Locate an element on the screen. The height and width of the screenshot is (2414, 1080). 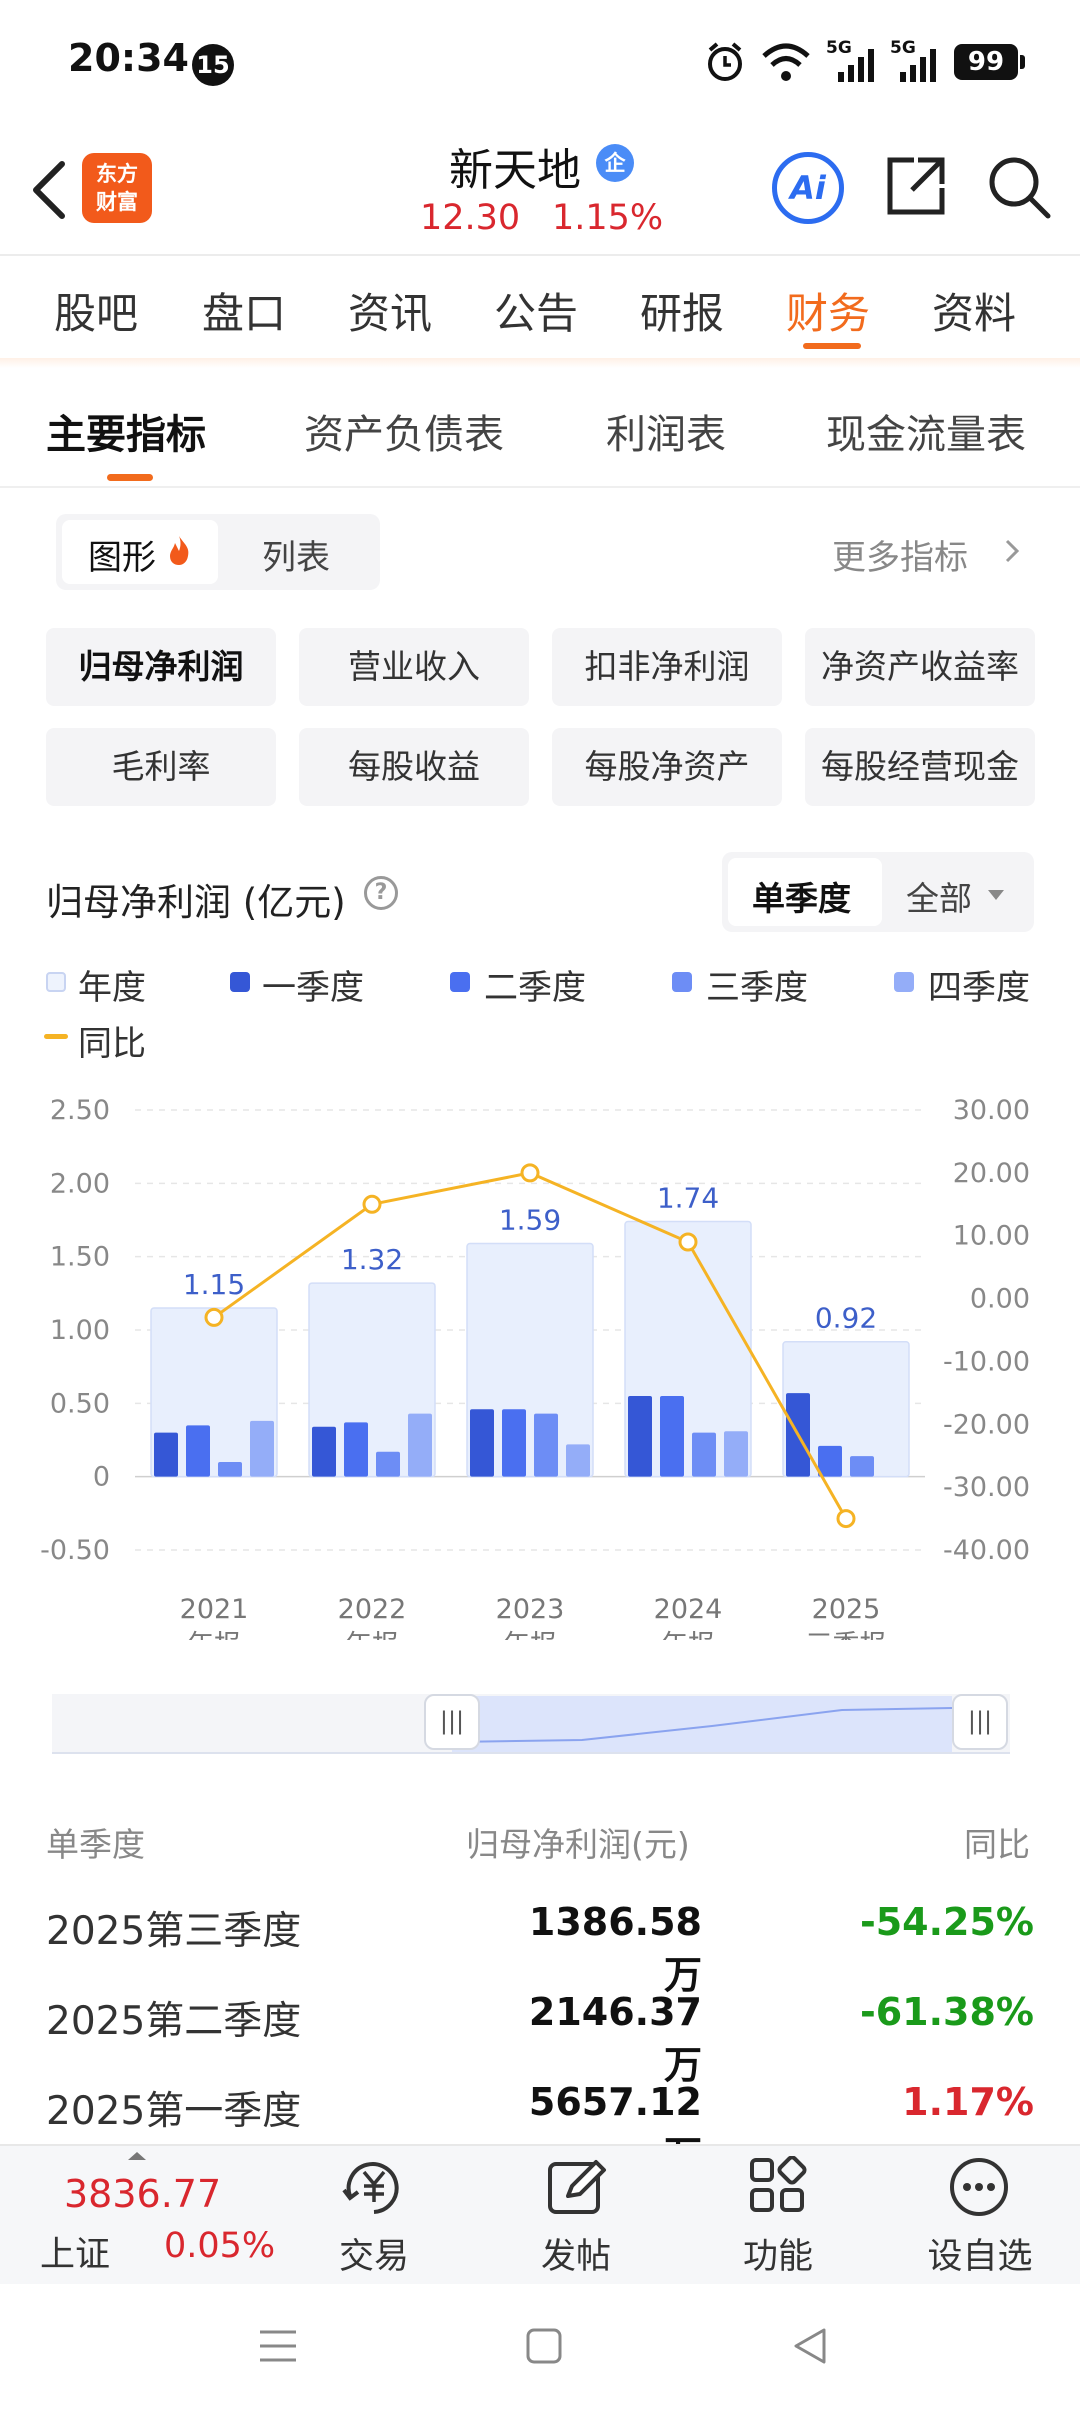
fire-icon is located at coordinates (179, 550).